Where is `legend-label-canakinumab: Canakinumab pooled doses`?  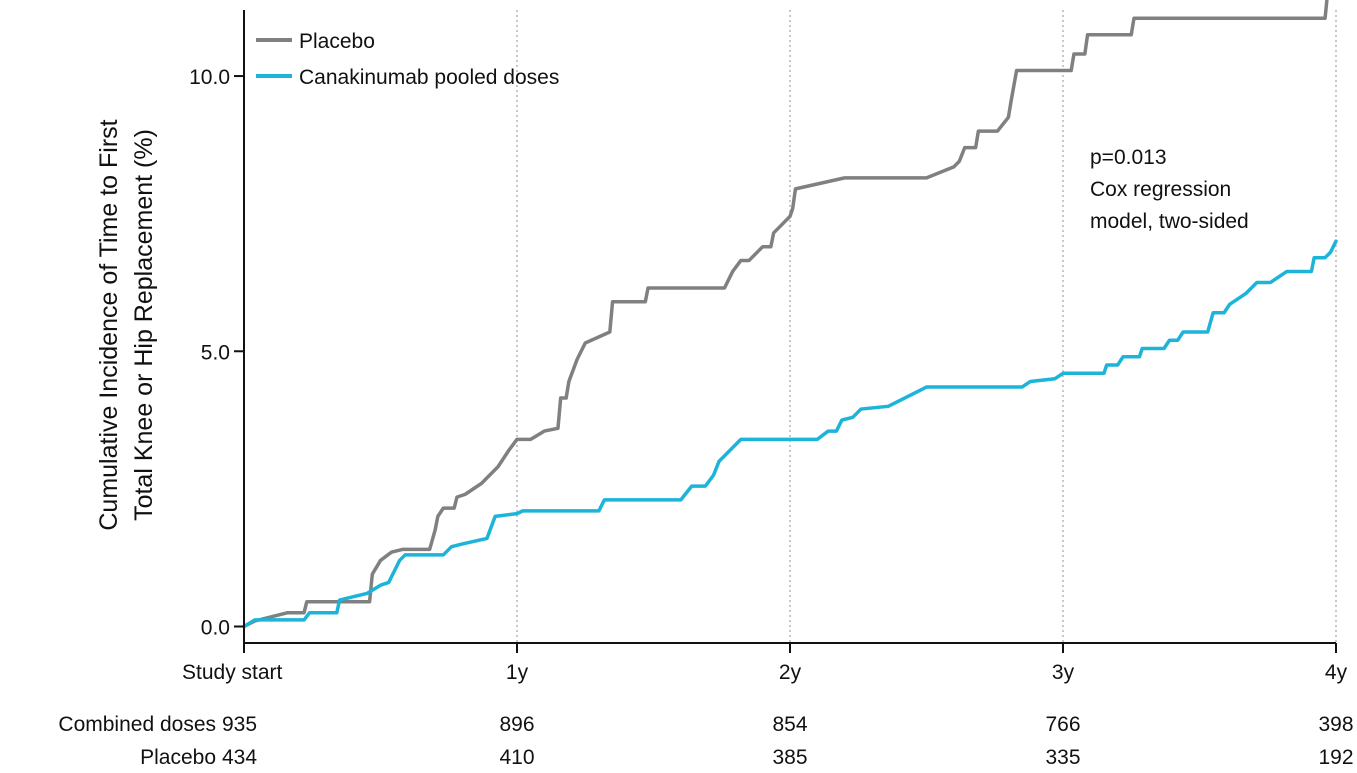 legend-label-canakinumab: Canakinumab pooled doses is located at coordinates (429, 77).